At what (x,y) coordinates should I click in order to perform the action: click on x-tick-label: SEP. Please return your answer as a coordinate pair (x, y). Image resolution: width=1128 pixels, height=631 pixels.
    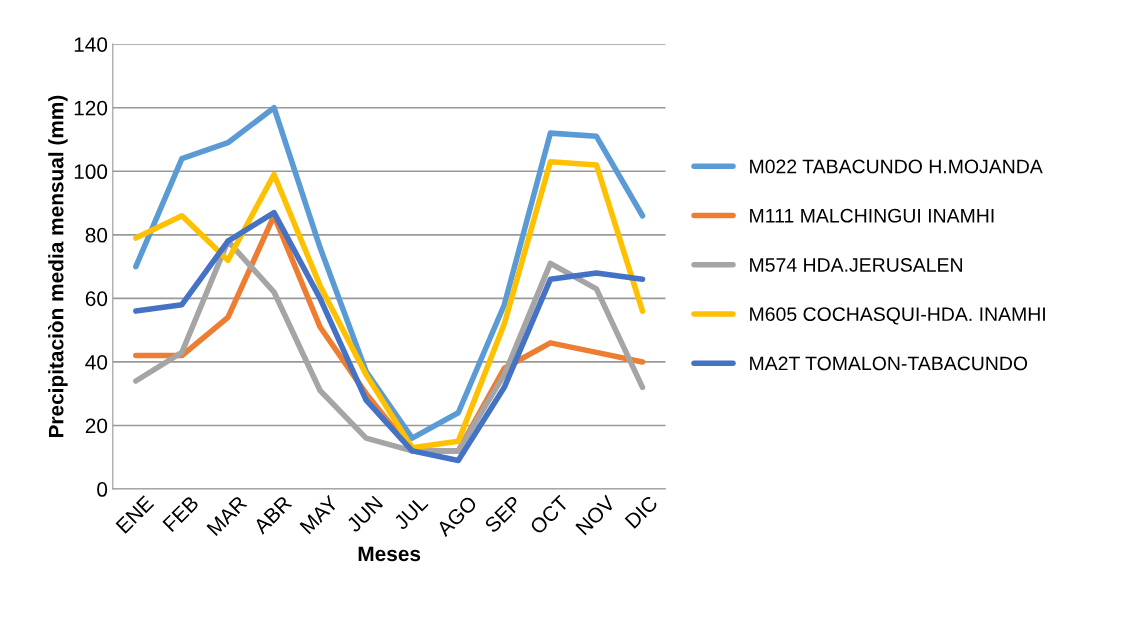
    Looking at the image, I should click on (503, 514).